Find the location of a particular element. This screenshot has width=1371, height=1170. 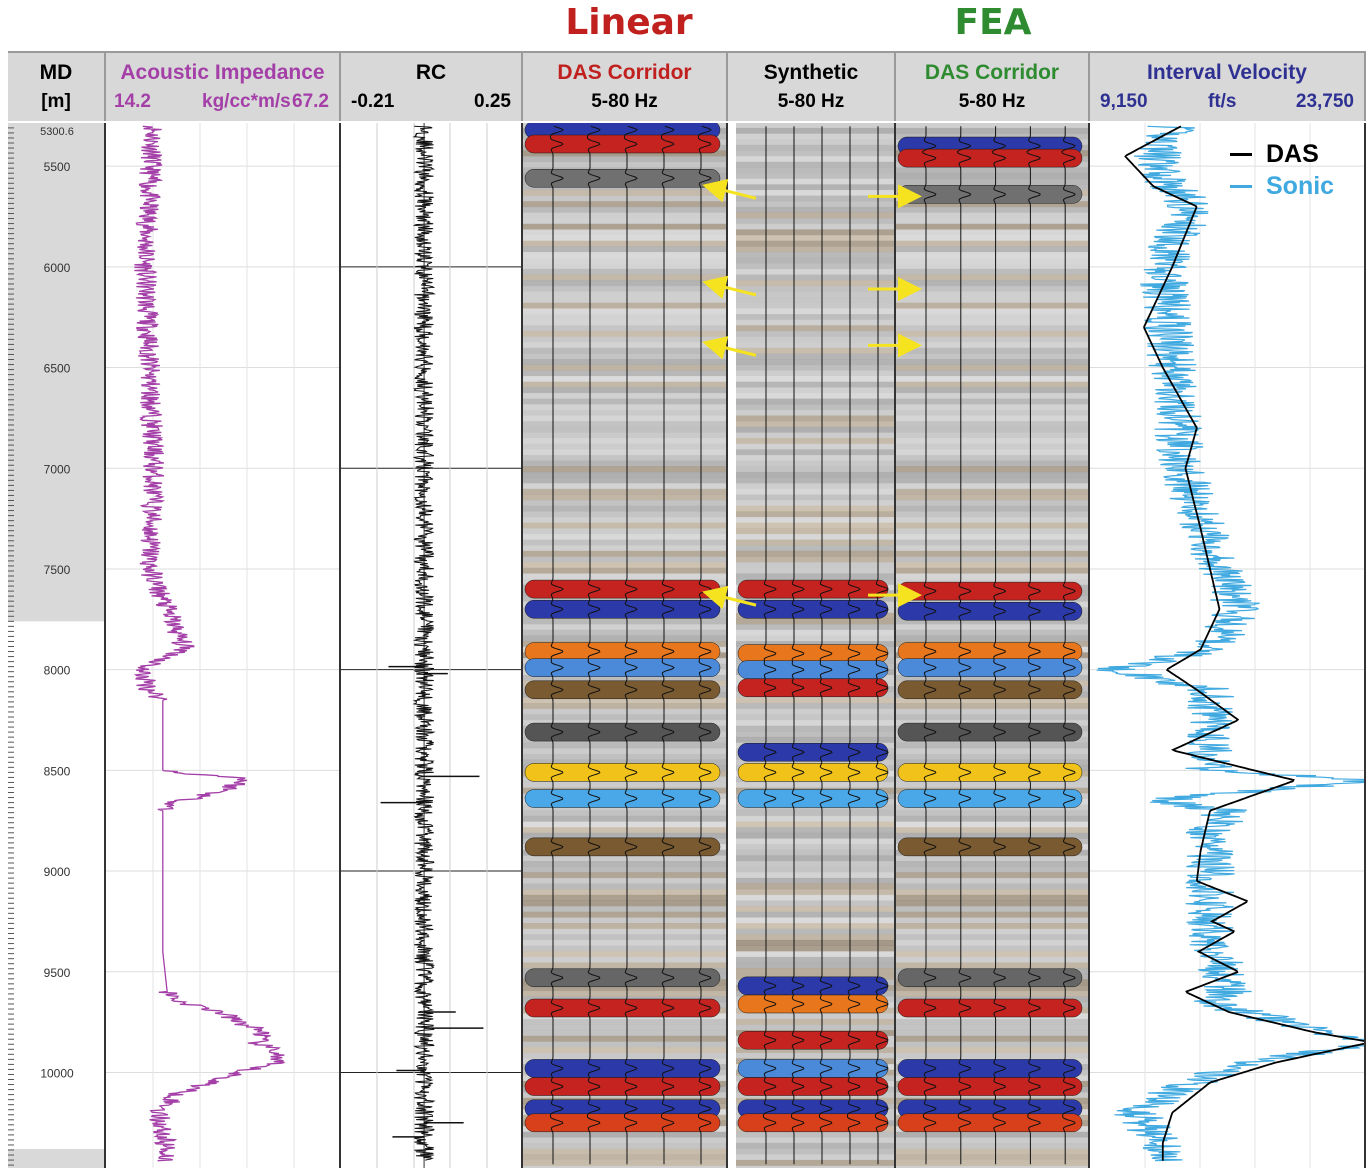

das-fea-band: 5-80 Hz is located at coordinates (992, 101).